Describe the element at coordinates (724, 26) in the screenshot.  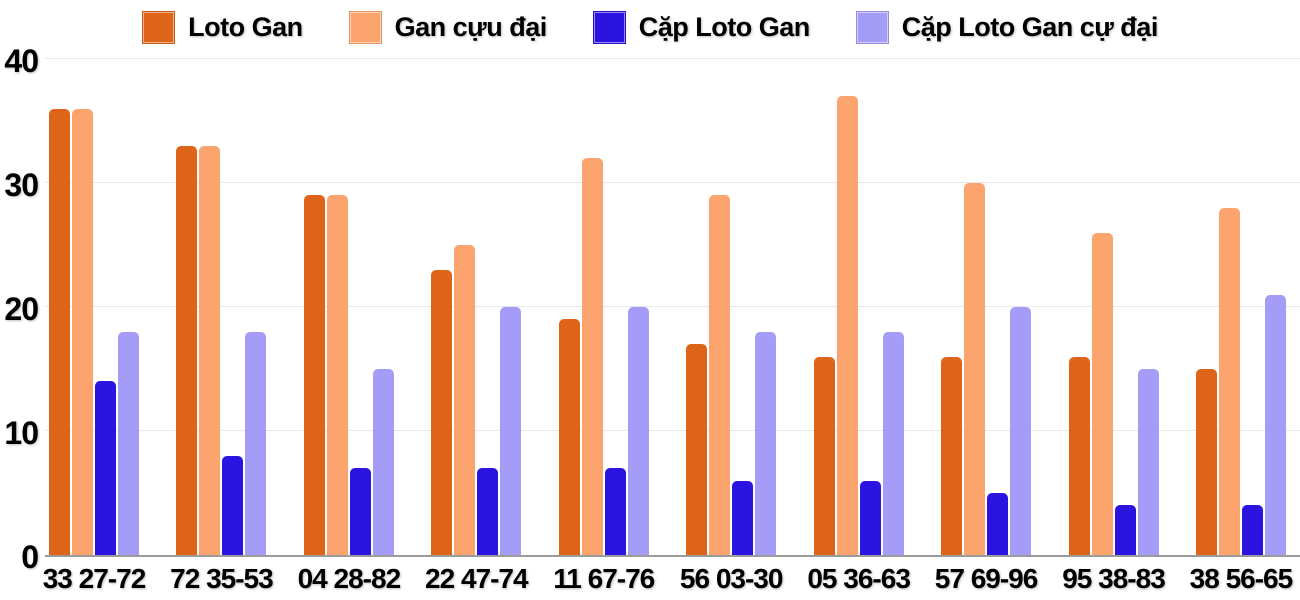
I see `legend-label: Cặp Loto Gan` at that location.